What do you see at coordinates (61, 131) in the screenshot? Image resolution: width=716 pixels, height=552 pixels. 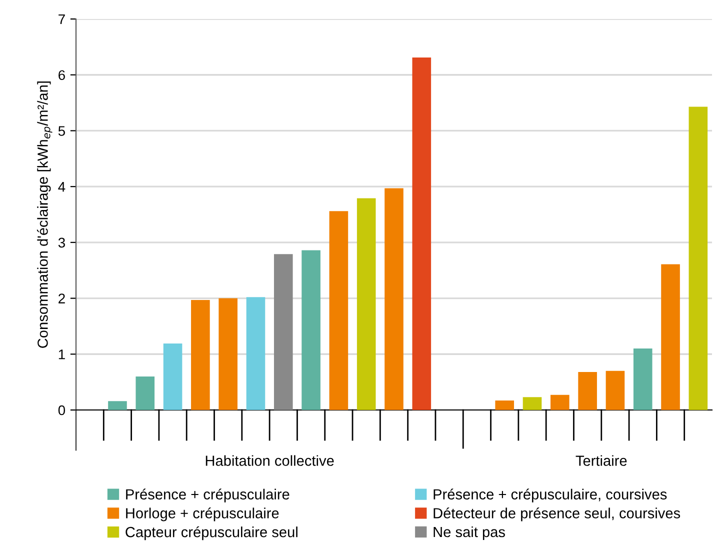 I see `y-tick-label: 5` at bounding box center [61, 131].